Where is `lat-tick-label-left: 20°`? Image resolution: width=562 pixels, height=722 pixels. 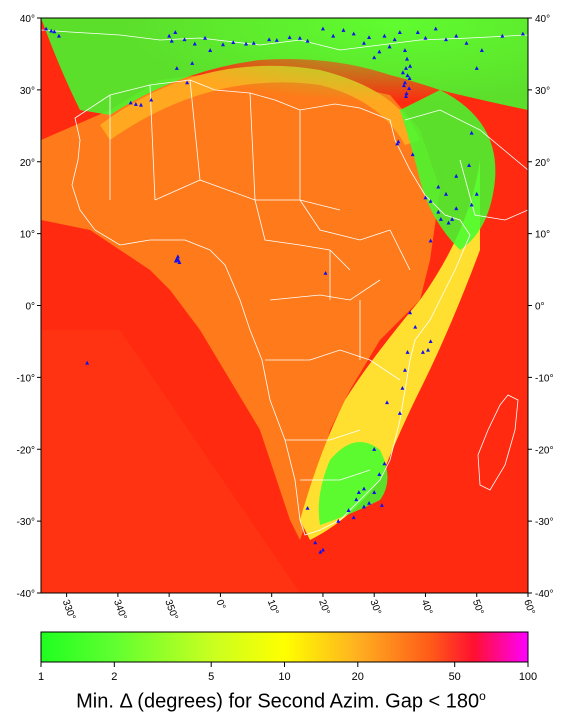
lat-tick-label-left: 20° is located at coordinates (27, 163).